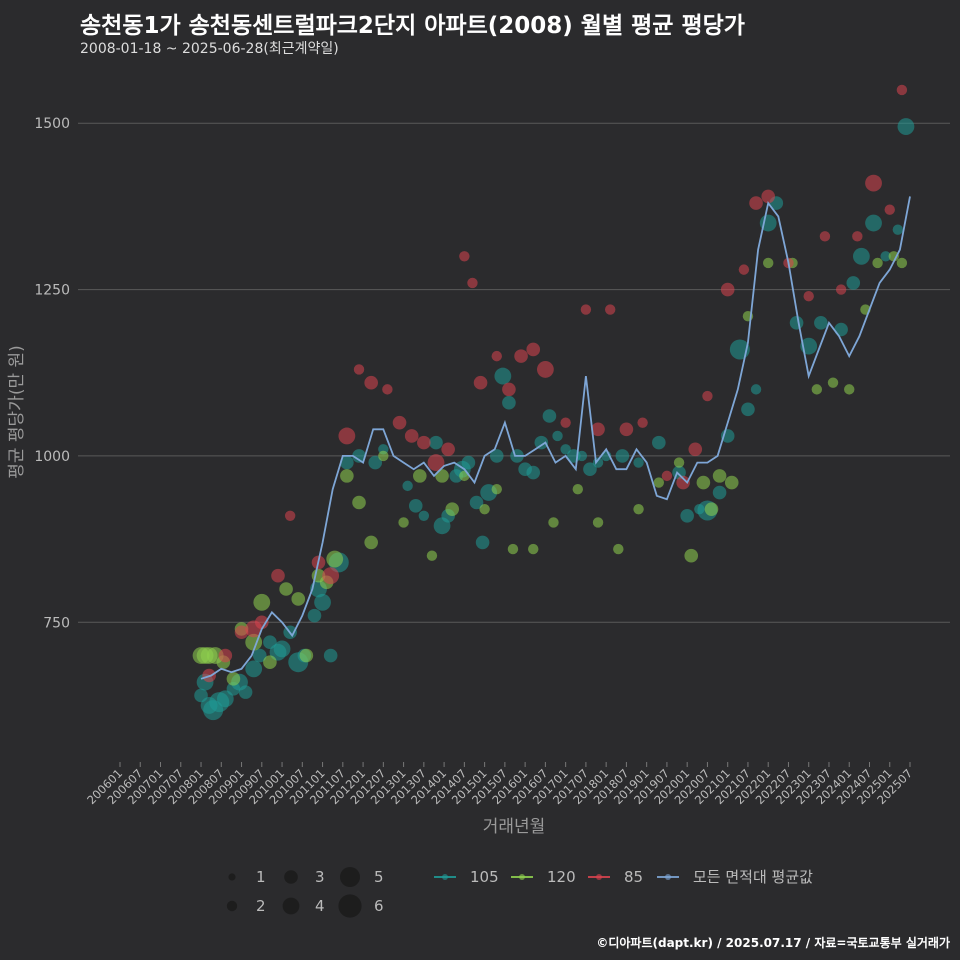 The width and height of the screenshot is (960, 960). I want to click on y-tick-label: 1250, so click(52, 291).